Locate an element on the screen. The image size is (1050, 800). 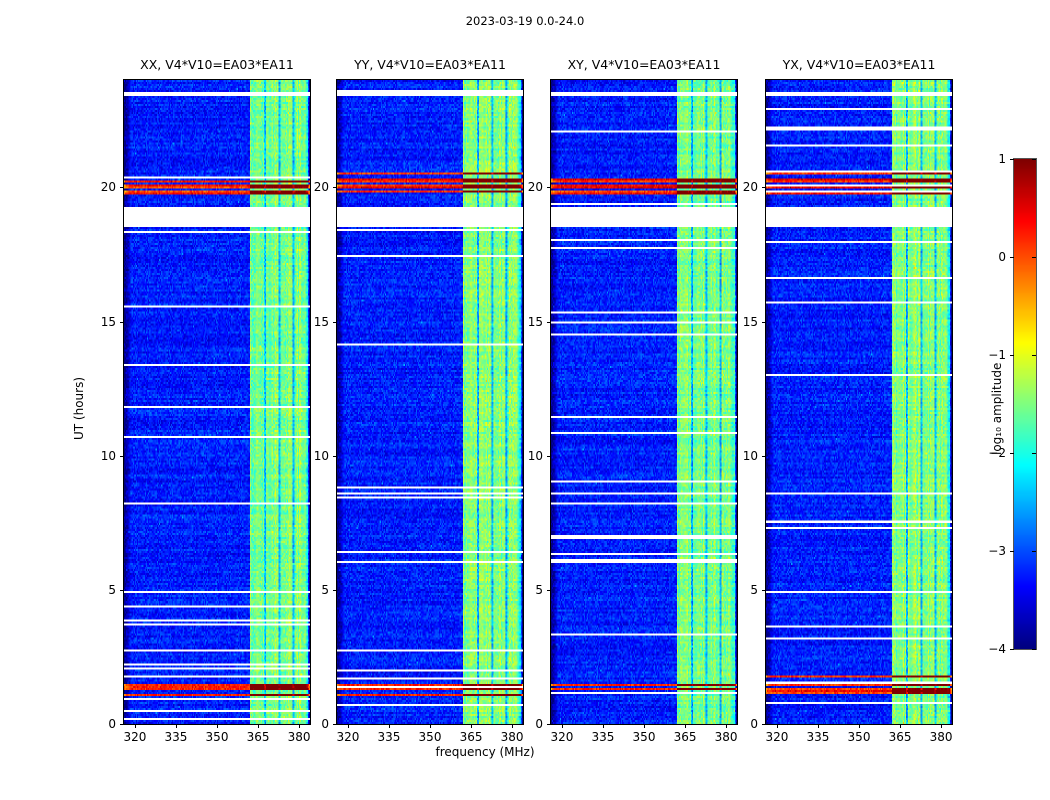
panel-title-yx: YX, V4*V10=EA03*EA11 is located at coordinates (859, 64).